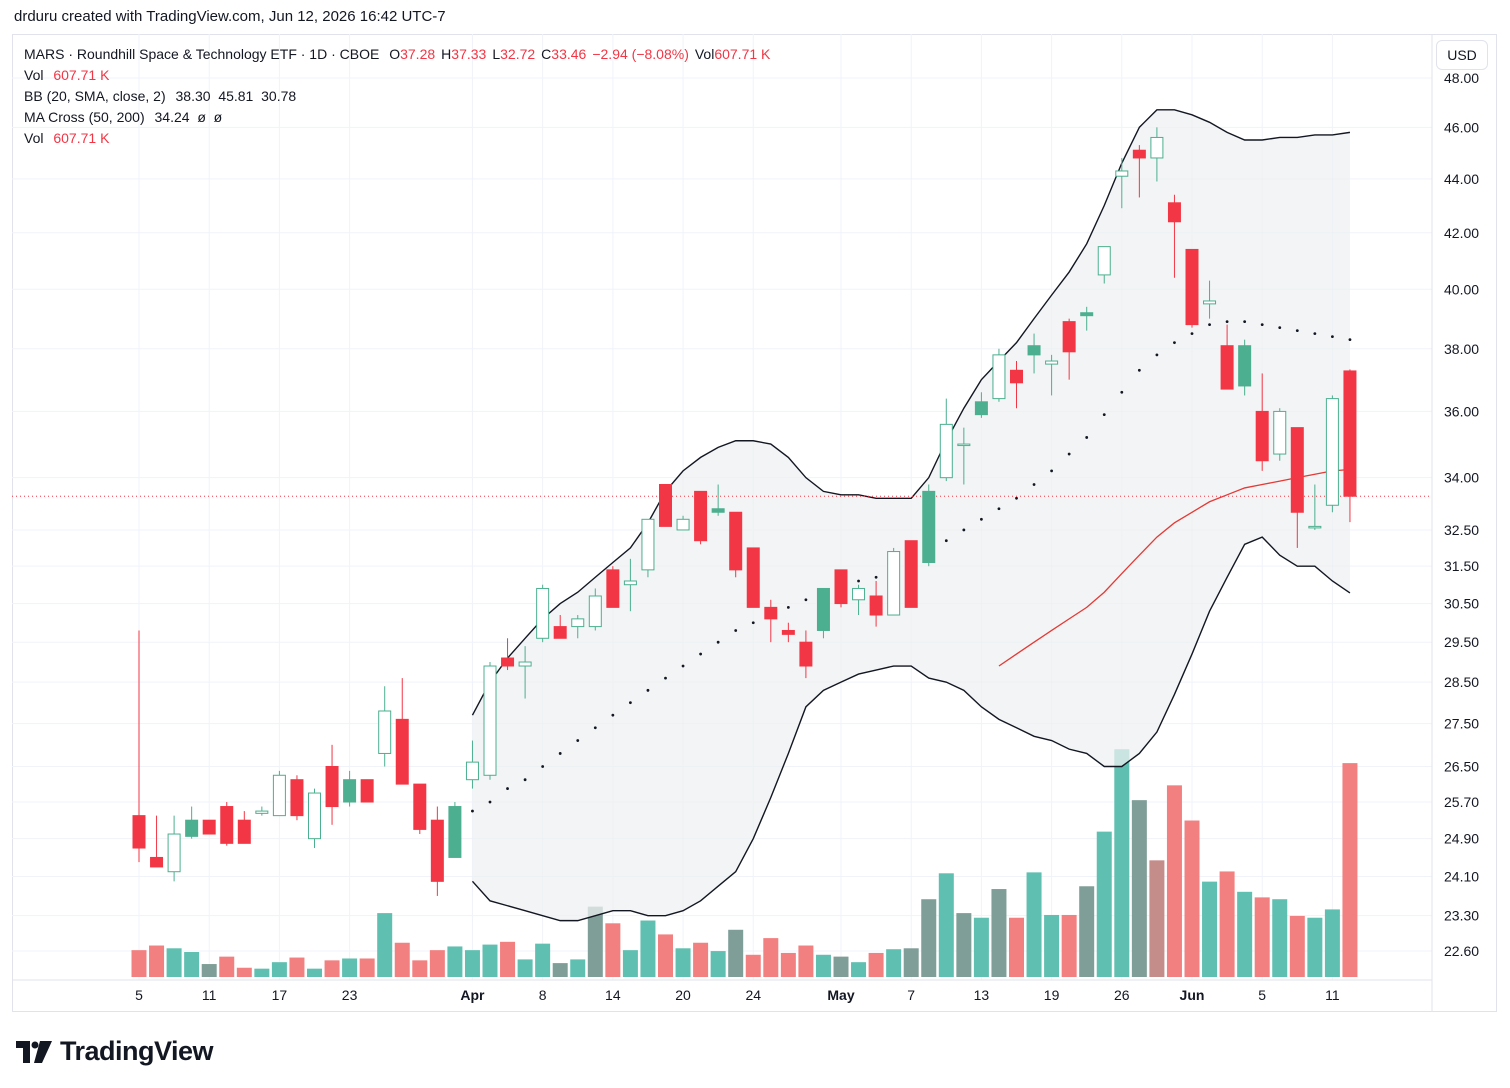  Describe the element at coordinates (733, 54) in the screenshot. I see `ohlc-item: Vol607.71 K` at that location.